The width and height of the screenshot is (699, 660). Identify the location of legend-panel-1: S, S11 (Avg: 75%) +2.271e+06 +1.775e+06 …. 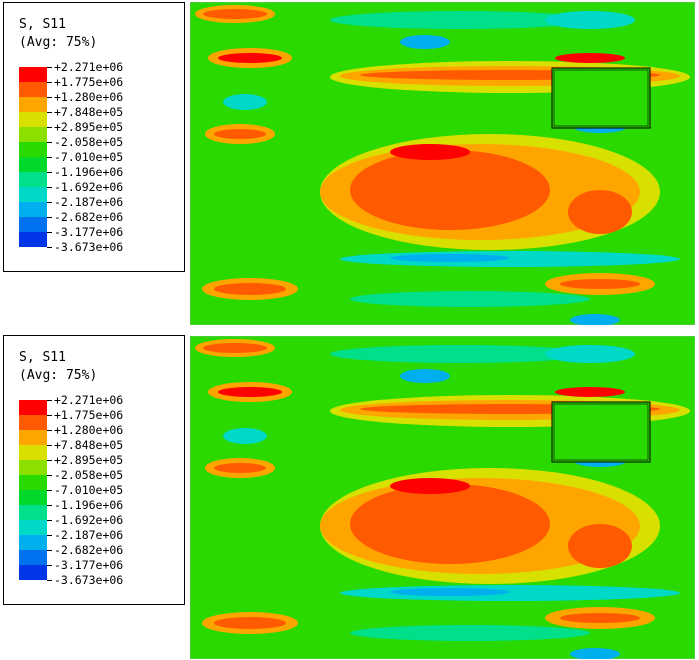
(94, 137).